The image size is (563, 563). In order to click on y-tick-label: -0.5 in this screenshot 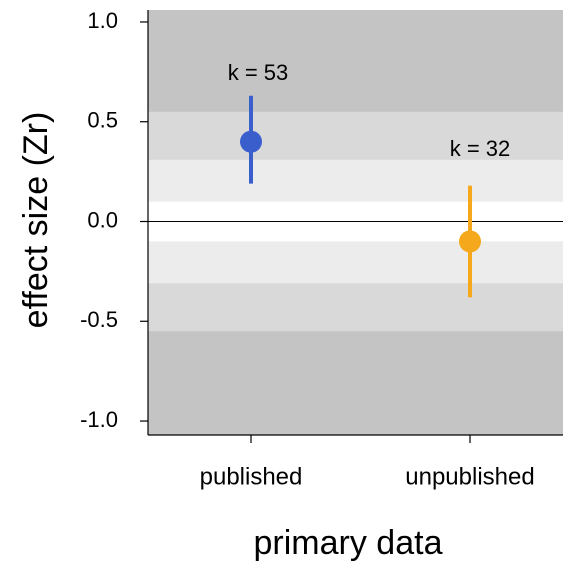, I will do `click(99, 319)`.